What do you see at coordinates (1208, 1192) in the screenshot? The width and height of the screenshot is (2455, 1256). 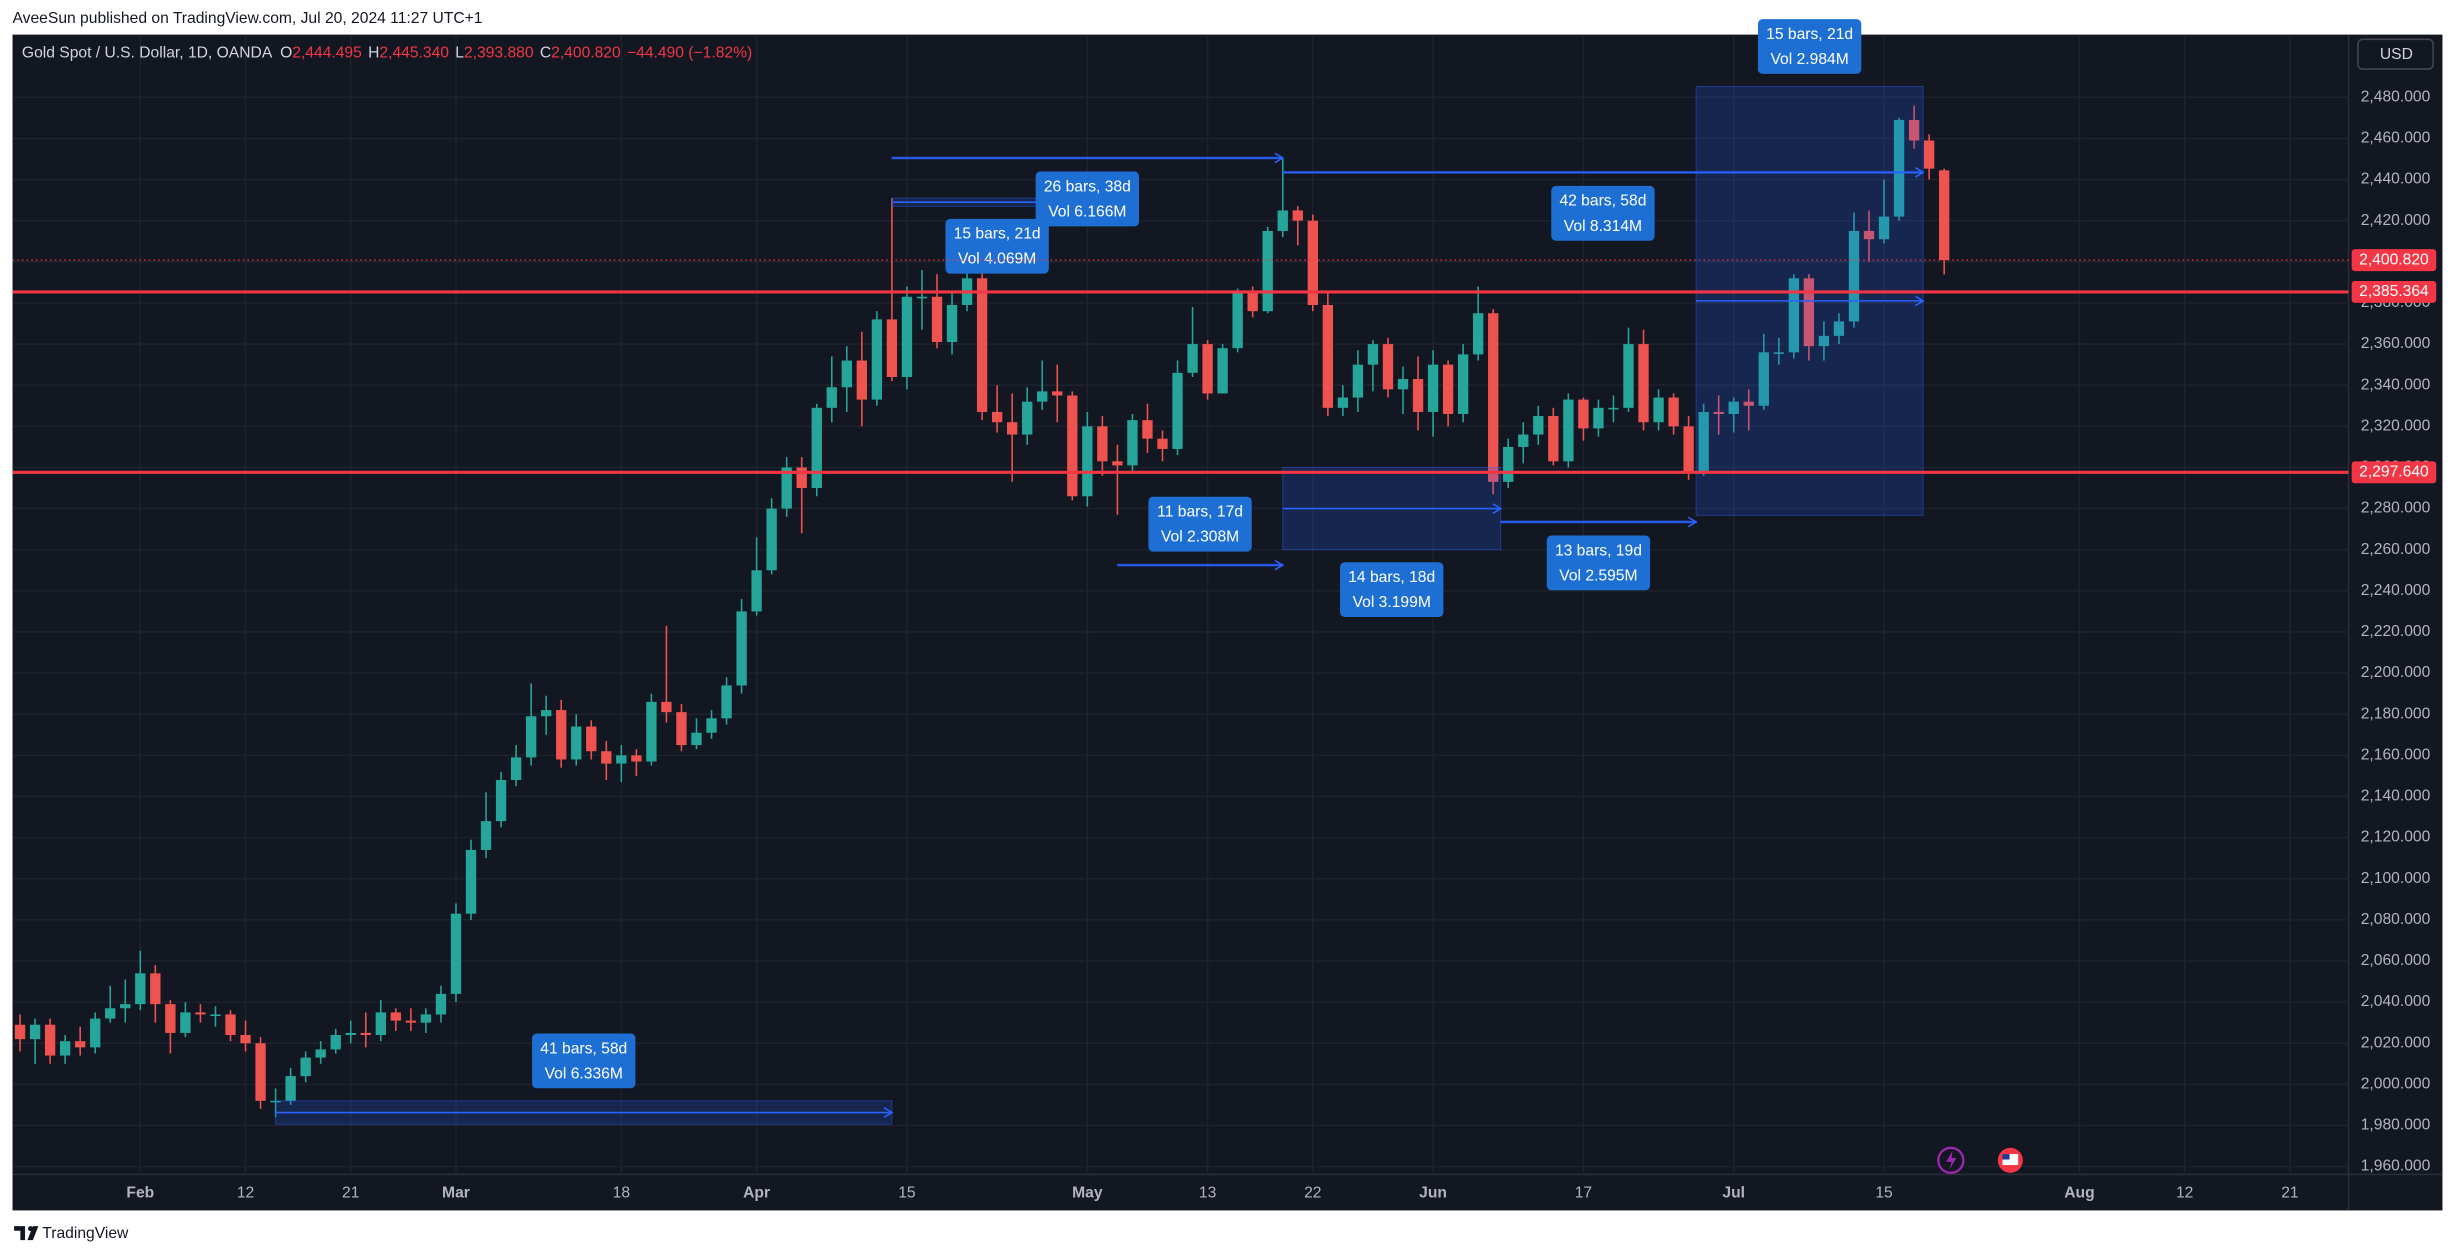 I see `x-tick-label: 13` at bounding box center [1208, 1192].